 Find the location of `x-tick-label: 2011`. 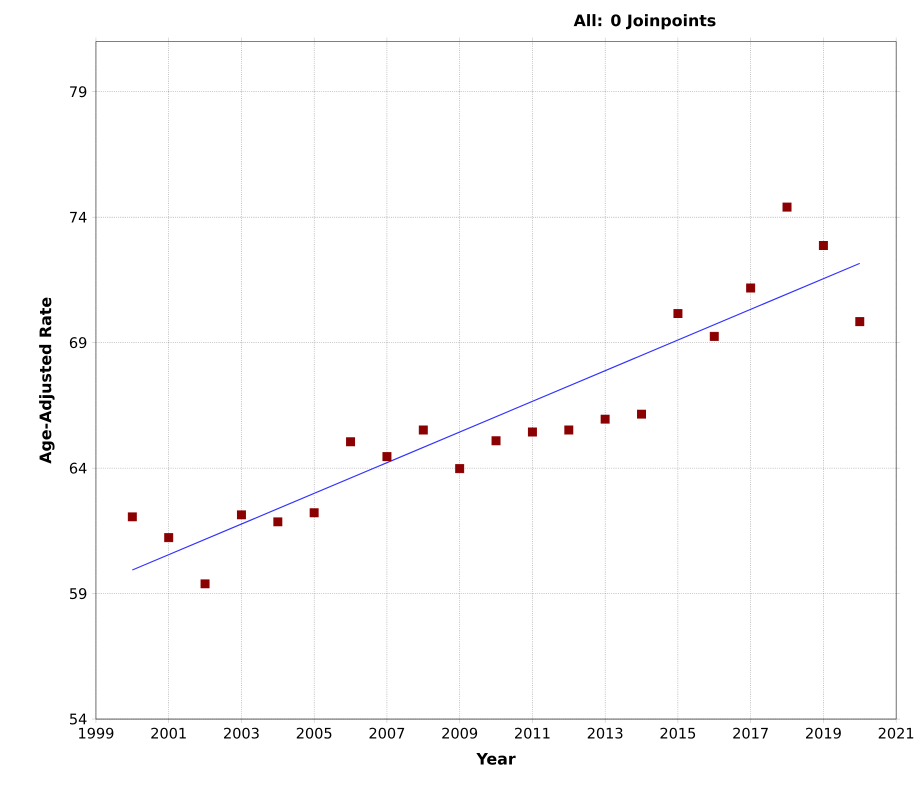

x-tick-label: 2011 is located at coordinates (532, 733).